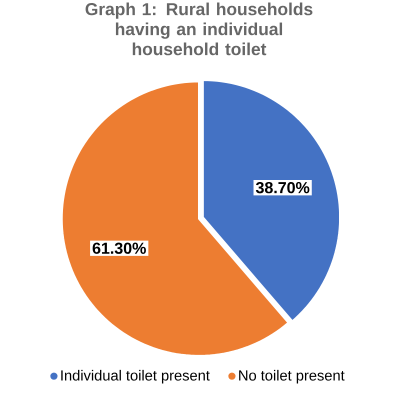  I want to click on data-label: 38.70%, so click(283, 188).